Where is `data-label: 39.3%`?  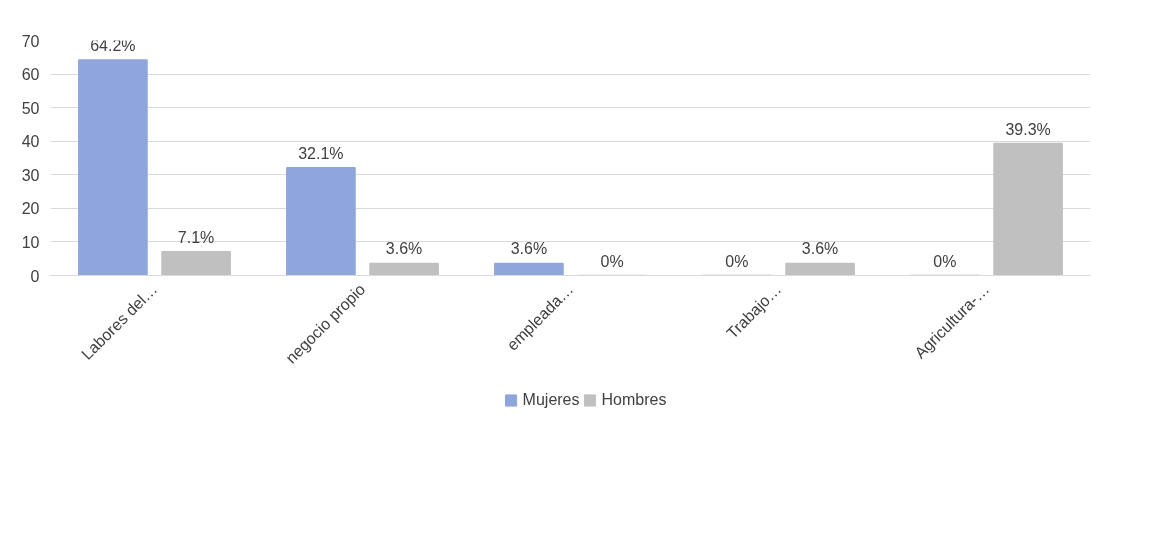
data-label: 39.3% is located at coordinates (1028, 129).